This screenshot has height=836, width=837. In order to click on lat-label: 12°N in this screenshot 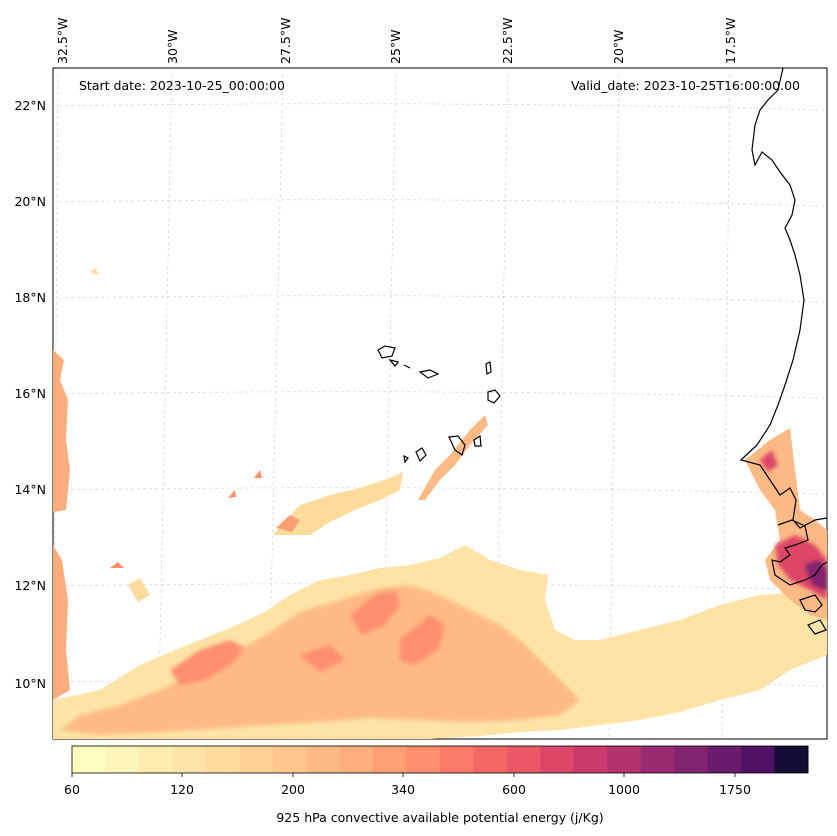, I will do `click(30, 585)`.